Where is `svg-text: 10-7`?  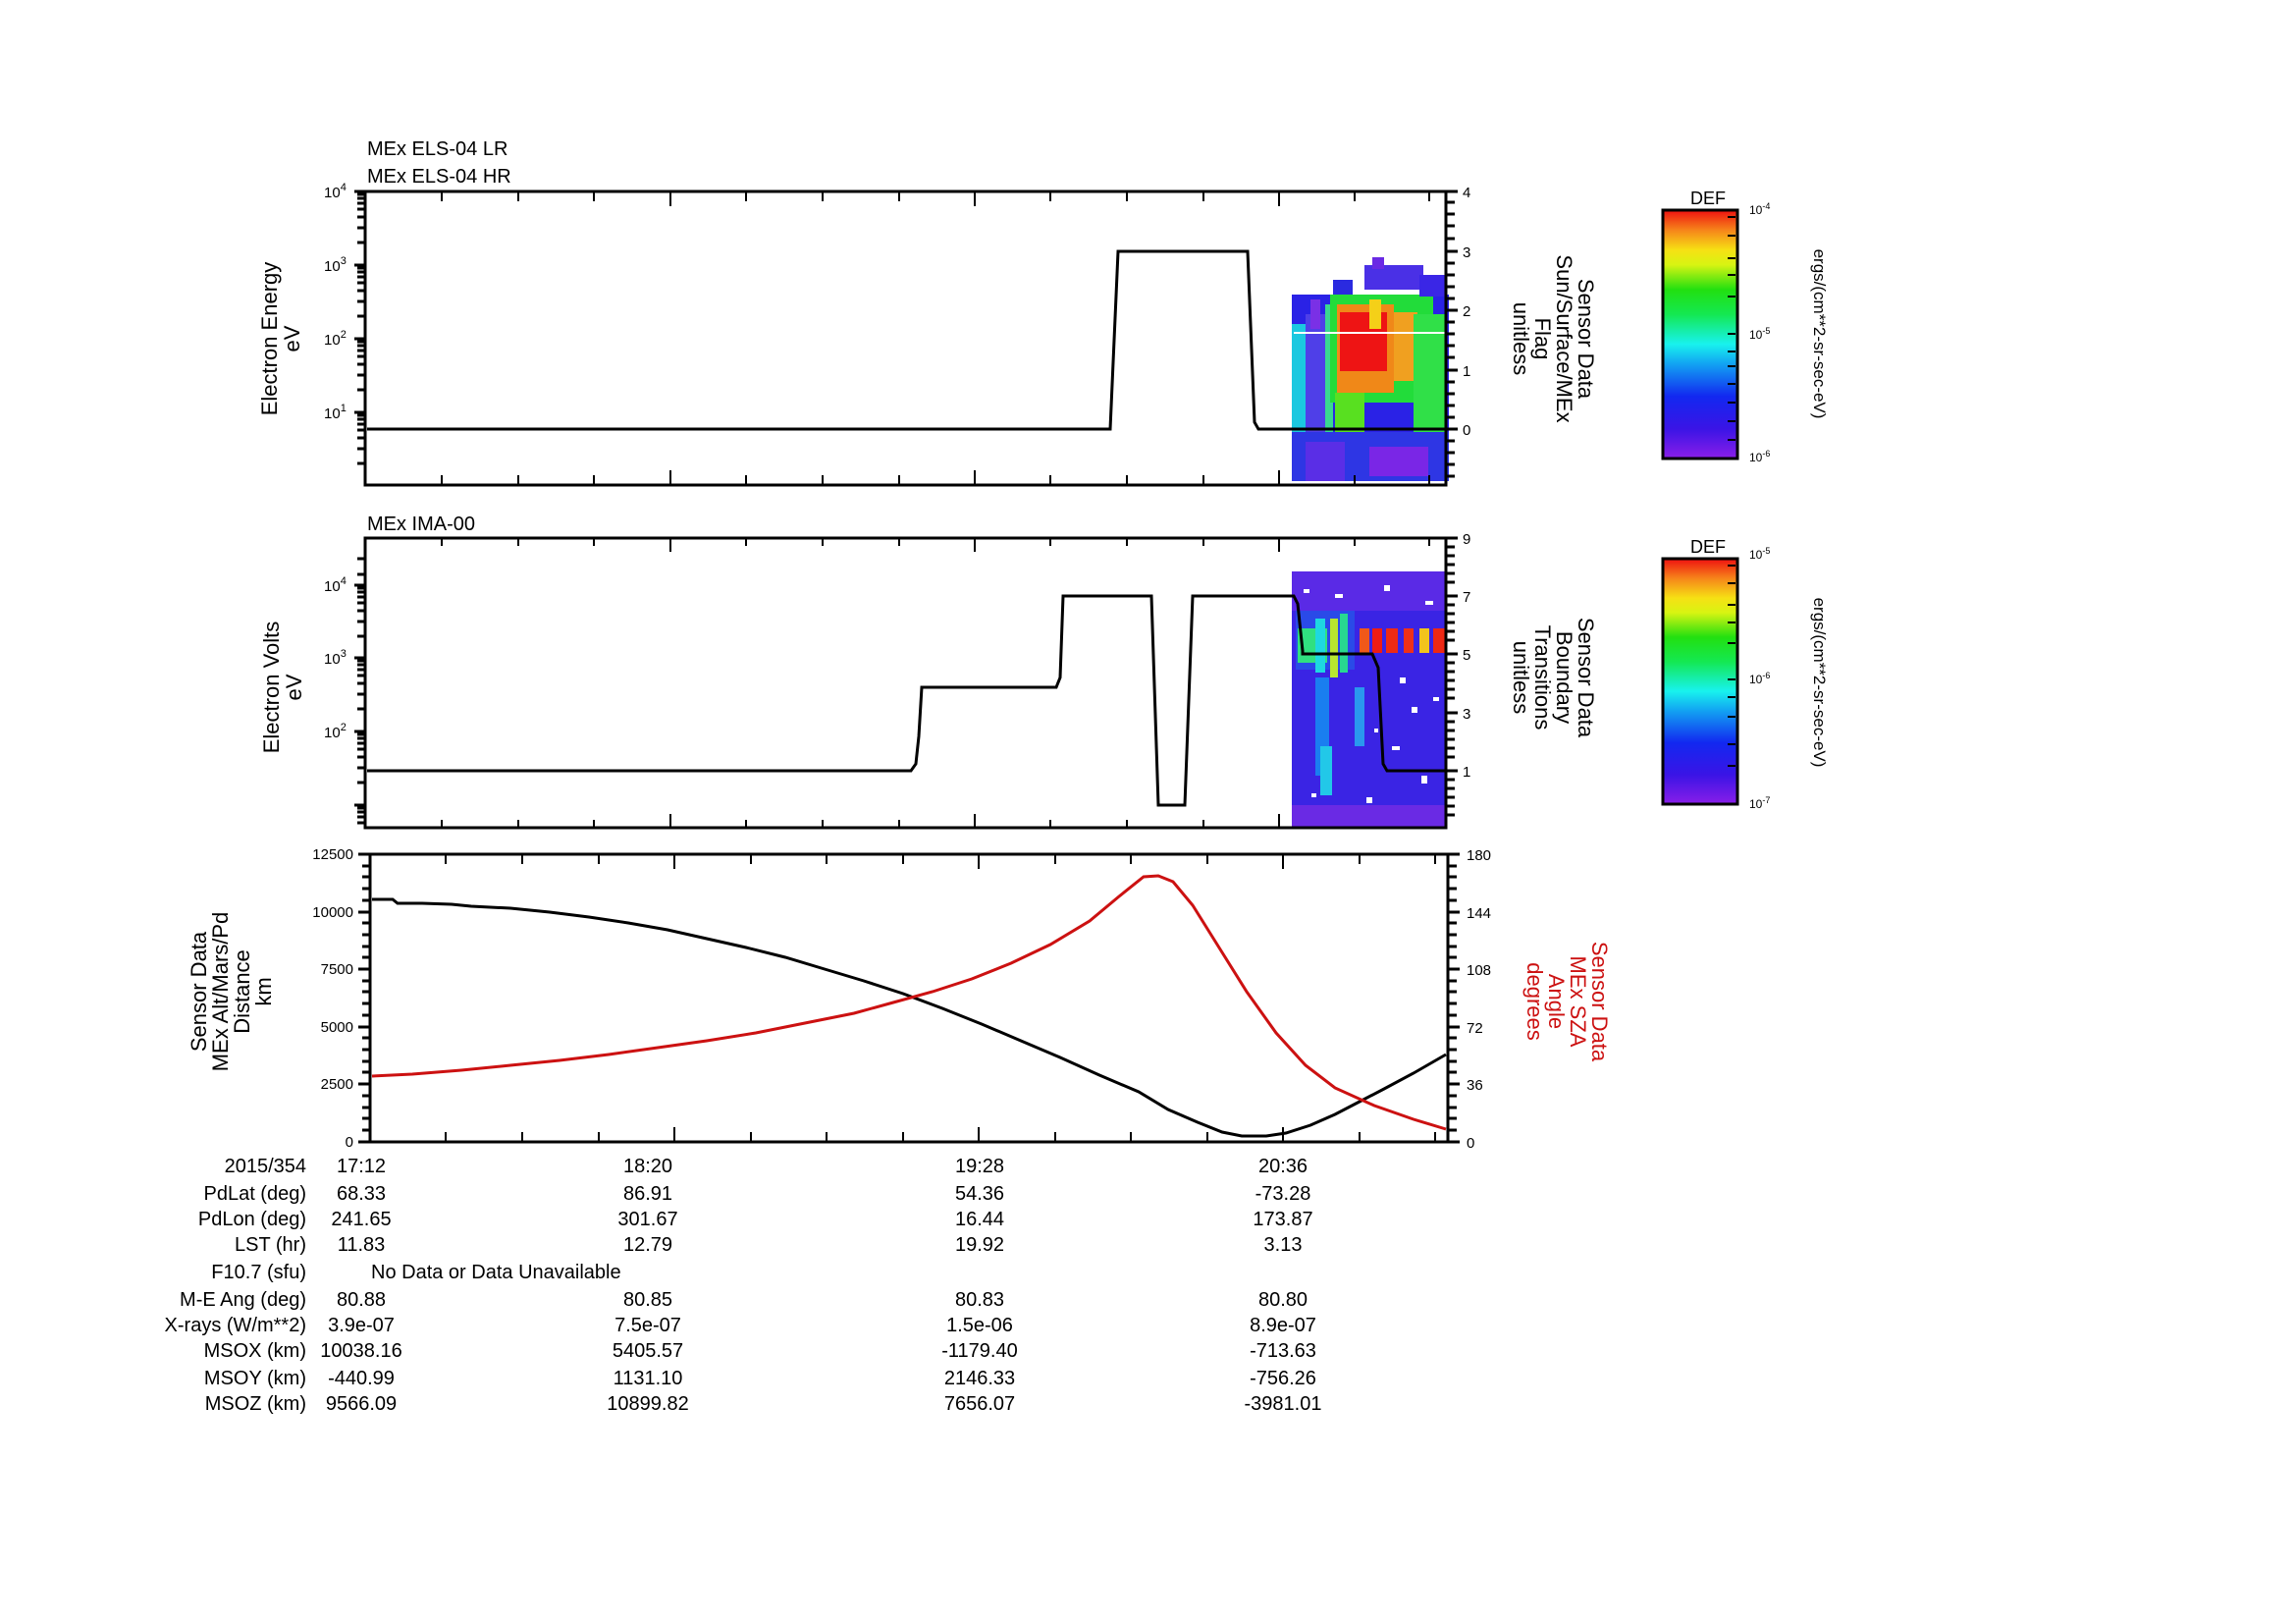
svg-text: 10-7 is located at coordinates (1759, 803).